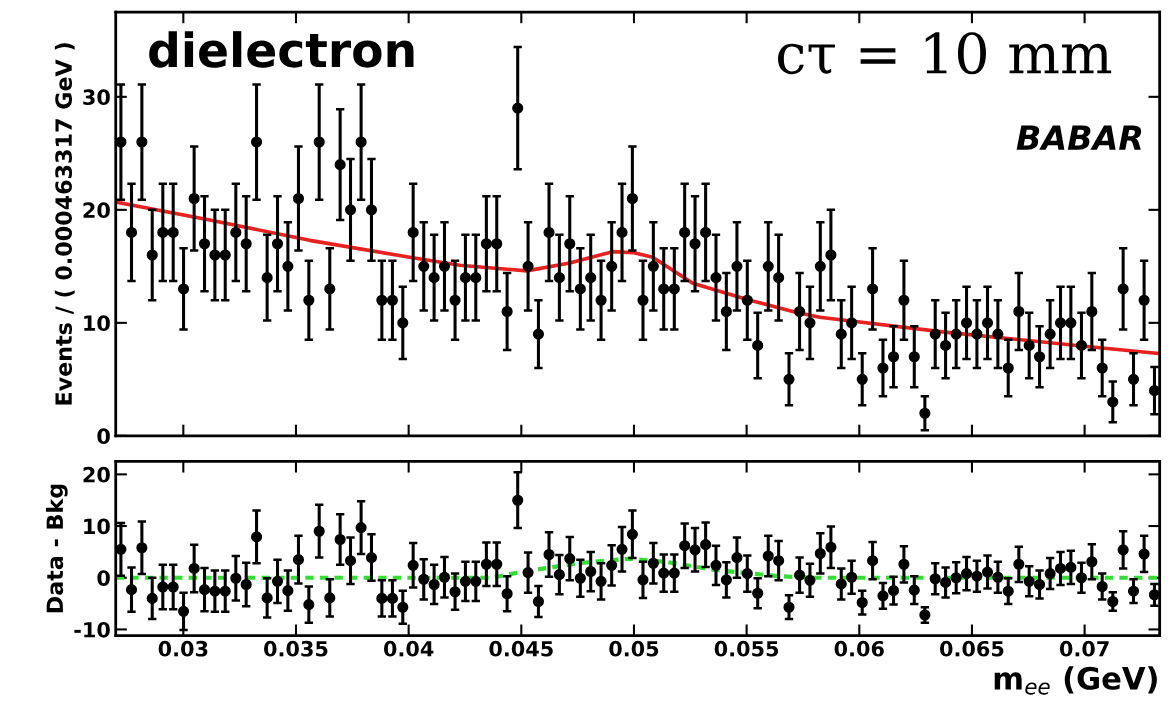 The width and height of the screenshot is (1169, 711). I want to click on y-axis-title: Data - Bkg, so click(57, 548).